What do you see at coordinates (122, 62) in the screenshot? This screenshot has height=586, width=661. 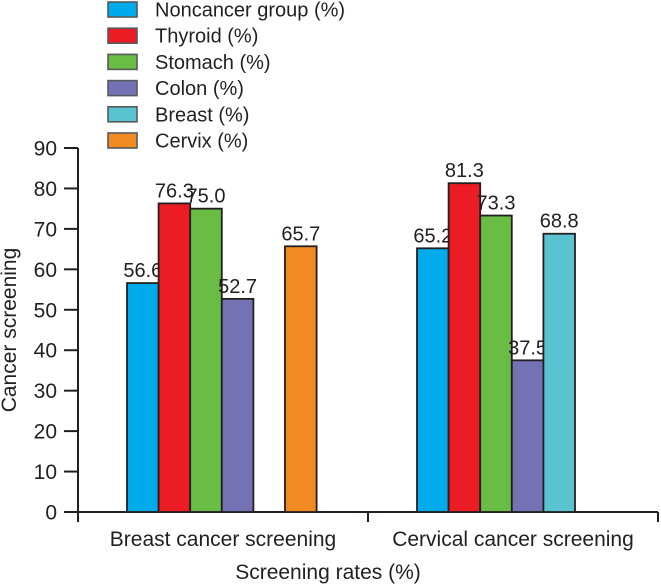 I see `legend-swatch-stomach` at bounding box center [122, 62].